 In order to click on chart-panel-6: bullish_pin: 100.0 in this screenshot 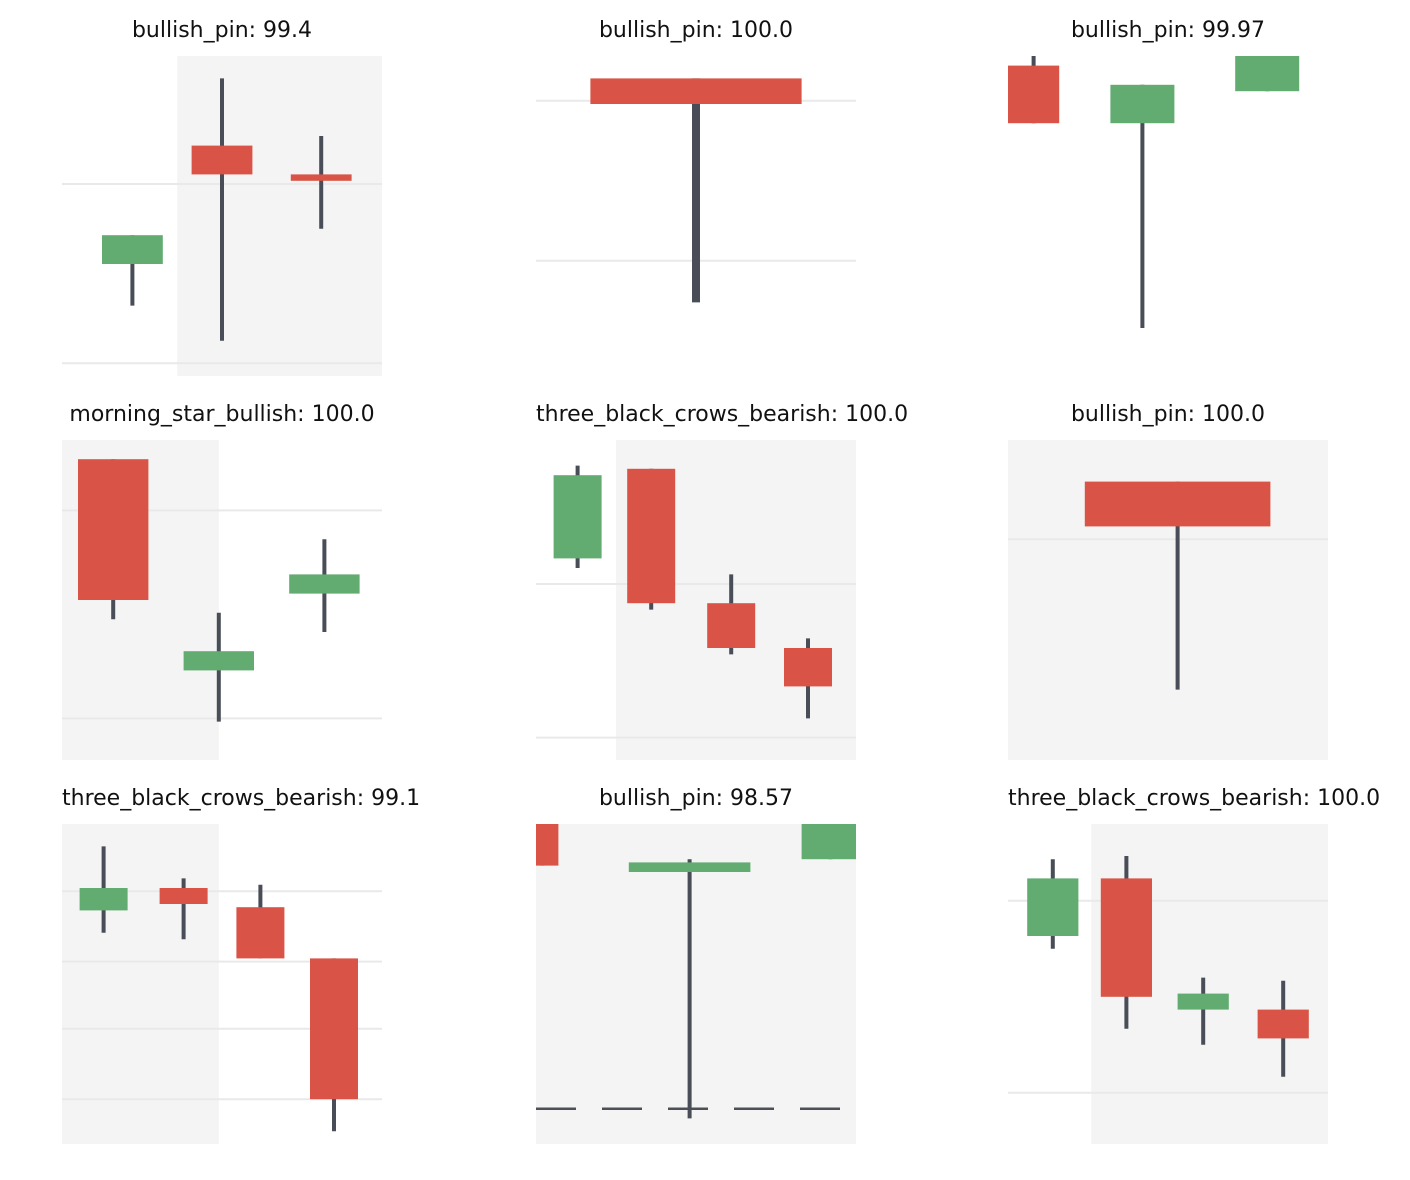, I will do `click(1168, 581)`.